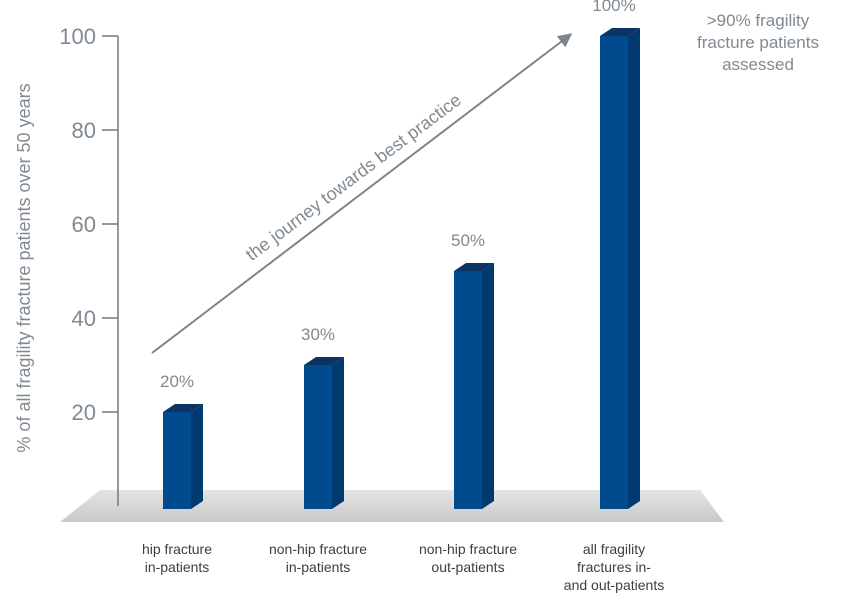 This screenshot has height=598, width=865. I want to click on annotation-label: assessed, so click(758, 64).